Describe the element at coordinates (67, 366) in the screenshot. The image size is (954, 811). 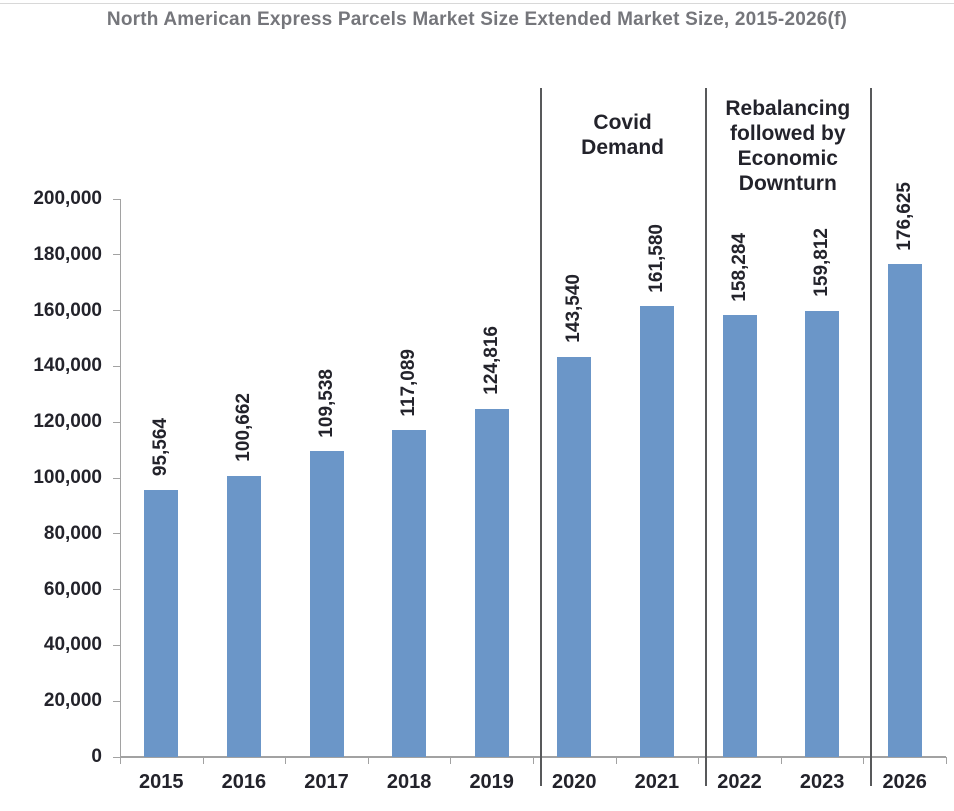
I see `y-axis-tick-label: 140,000` at that location.